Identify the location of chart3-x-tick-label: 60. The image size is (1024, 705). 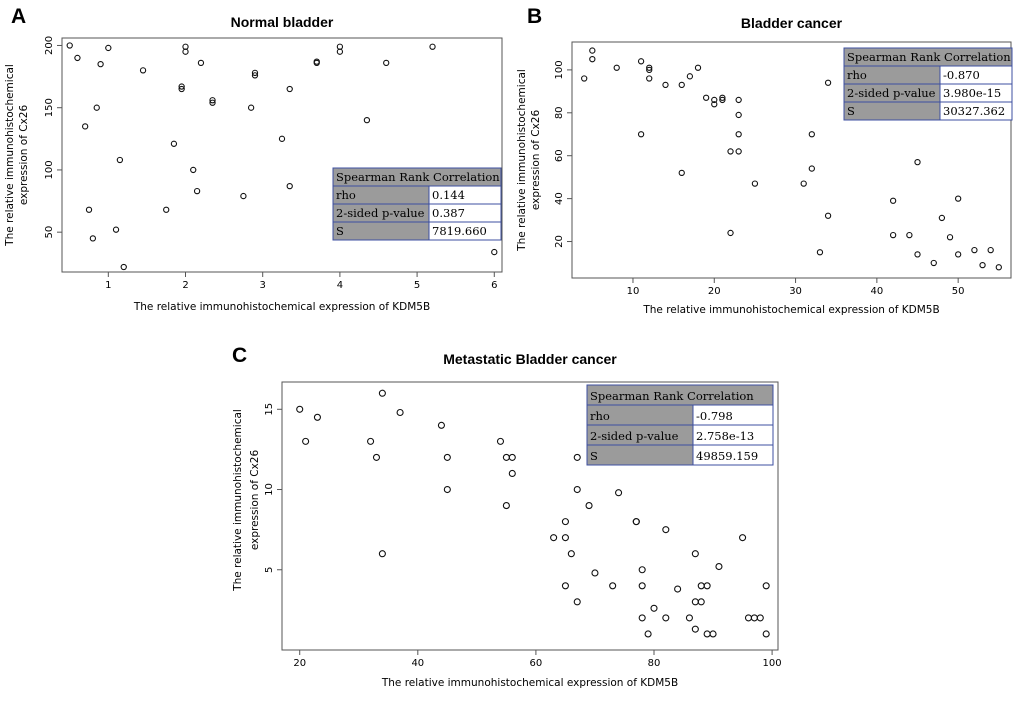
(536, 663).